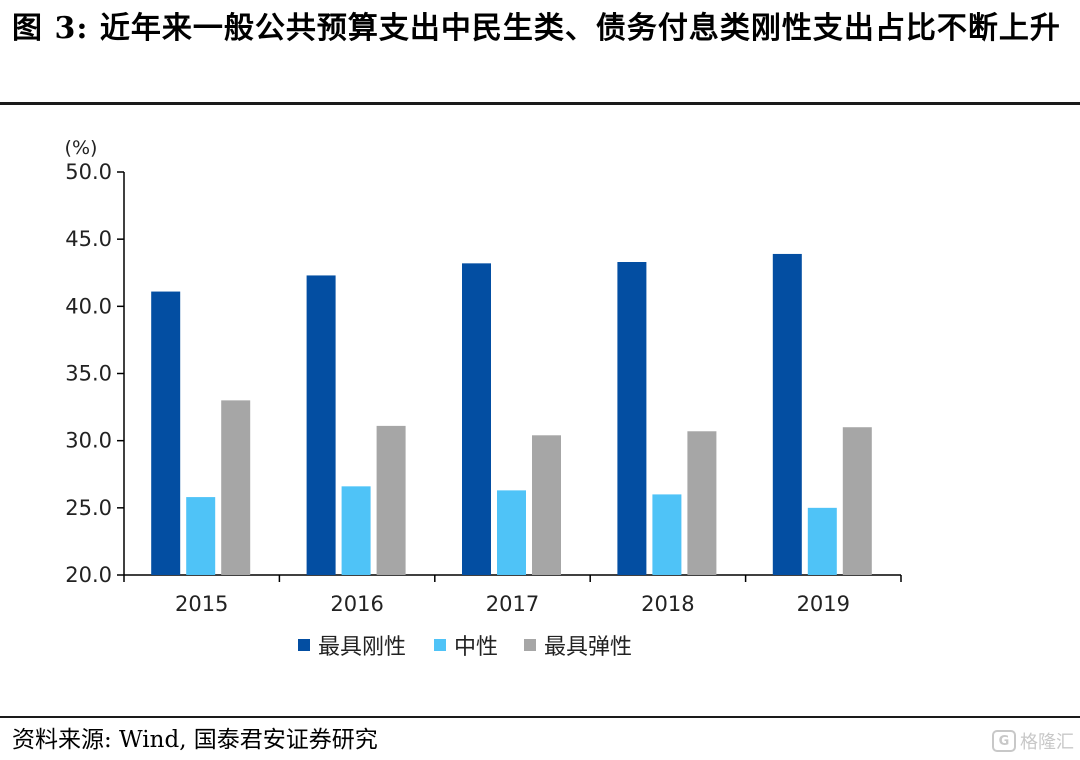 This screenshot has height=760, width=1080. I want to click on x-category-label: 2015, so click(201, 604).